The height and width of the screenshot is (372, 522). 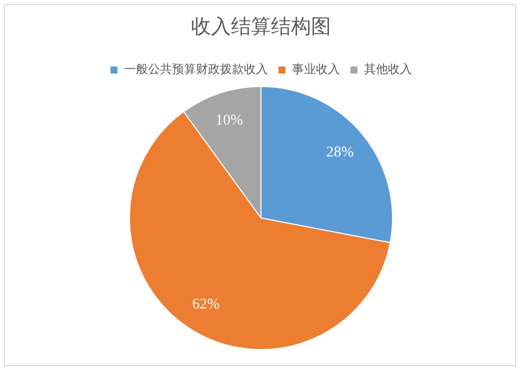 What do you see at coordinates (340, 152) in the screenshot?
I see `data-label: 28%` at bounding box center [340, 152].